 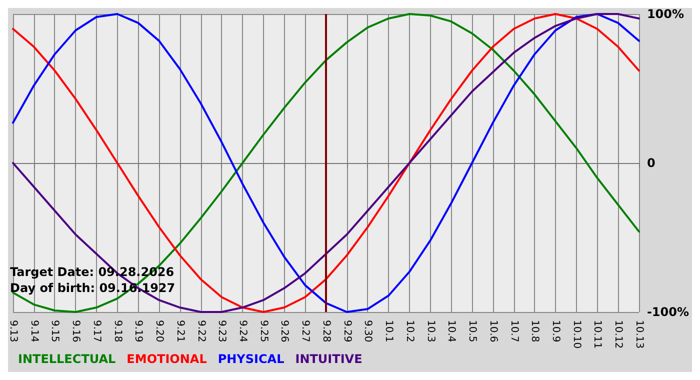 I want to click on x-tick-label: 9.27, so click(x=305, y=331).